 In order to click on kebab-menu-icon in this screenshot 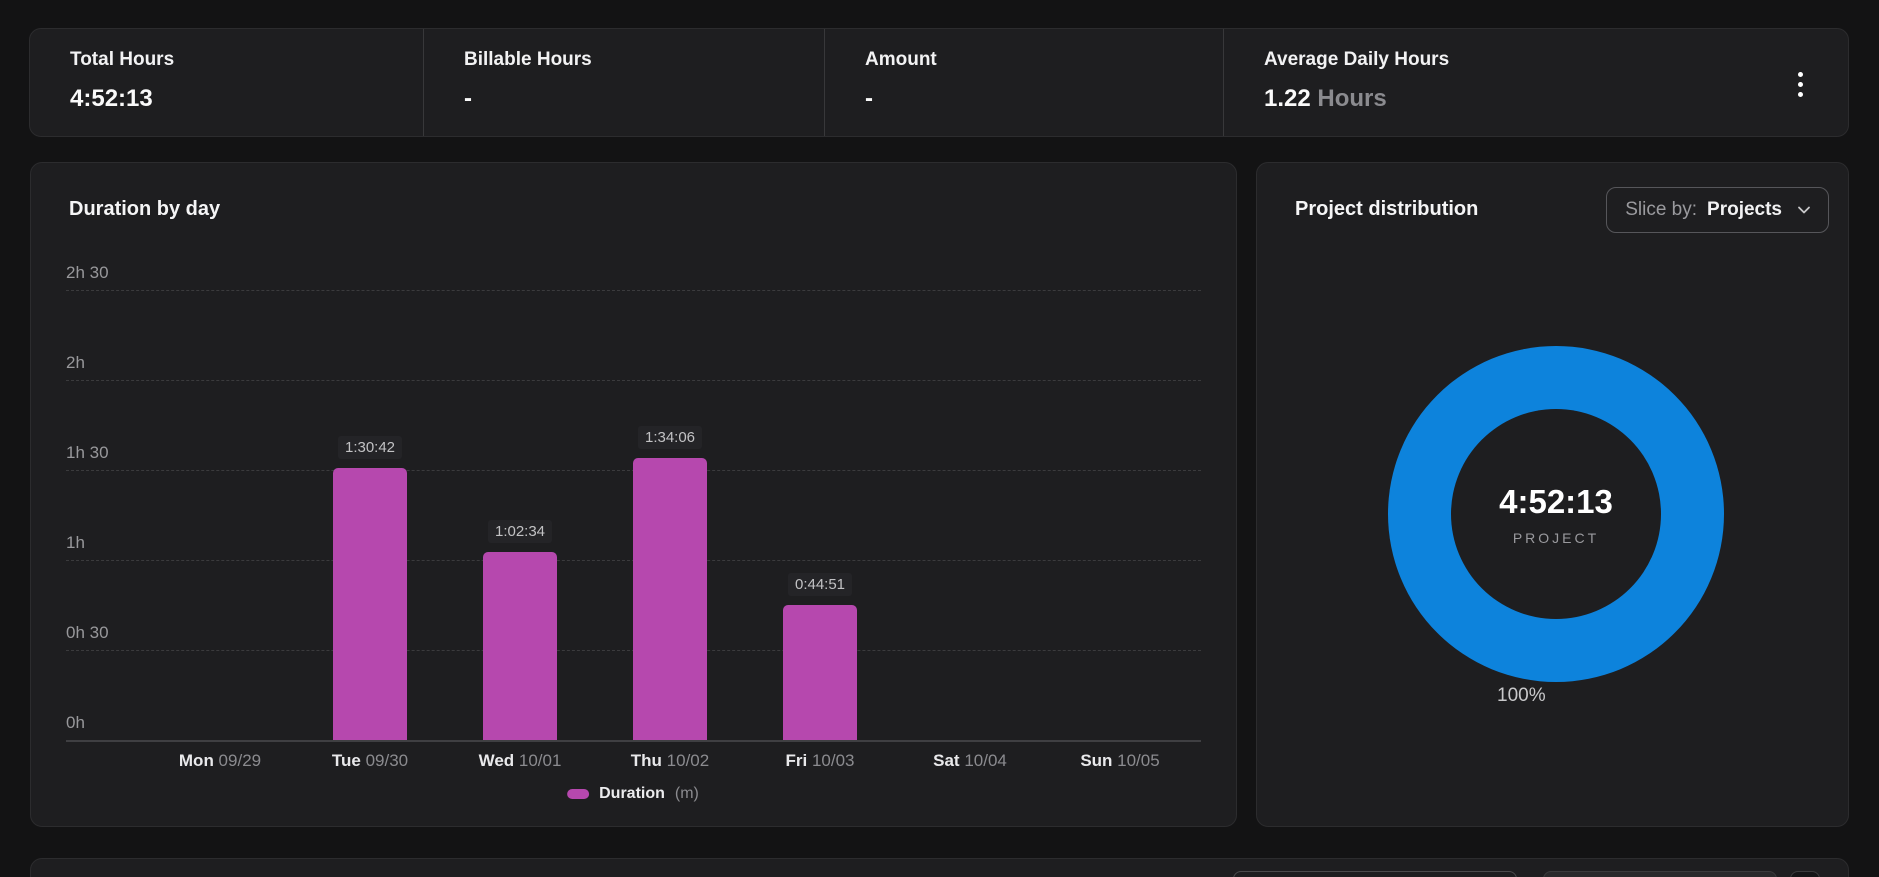, I will do `click(1800, 84)`.